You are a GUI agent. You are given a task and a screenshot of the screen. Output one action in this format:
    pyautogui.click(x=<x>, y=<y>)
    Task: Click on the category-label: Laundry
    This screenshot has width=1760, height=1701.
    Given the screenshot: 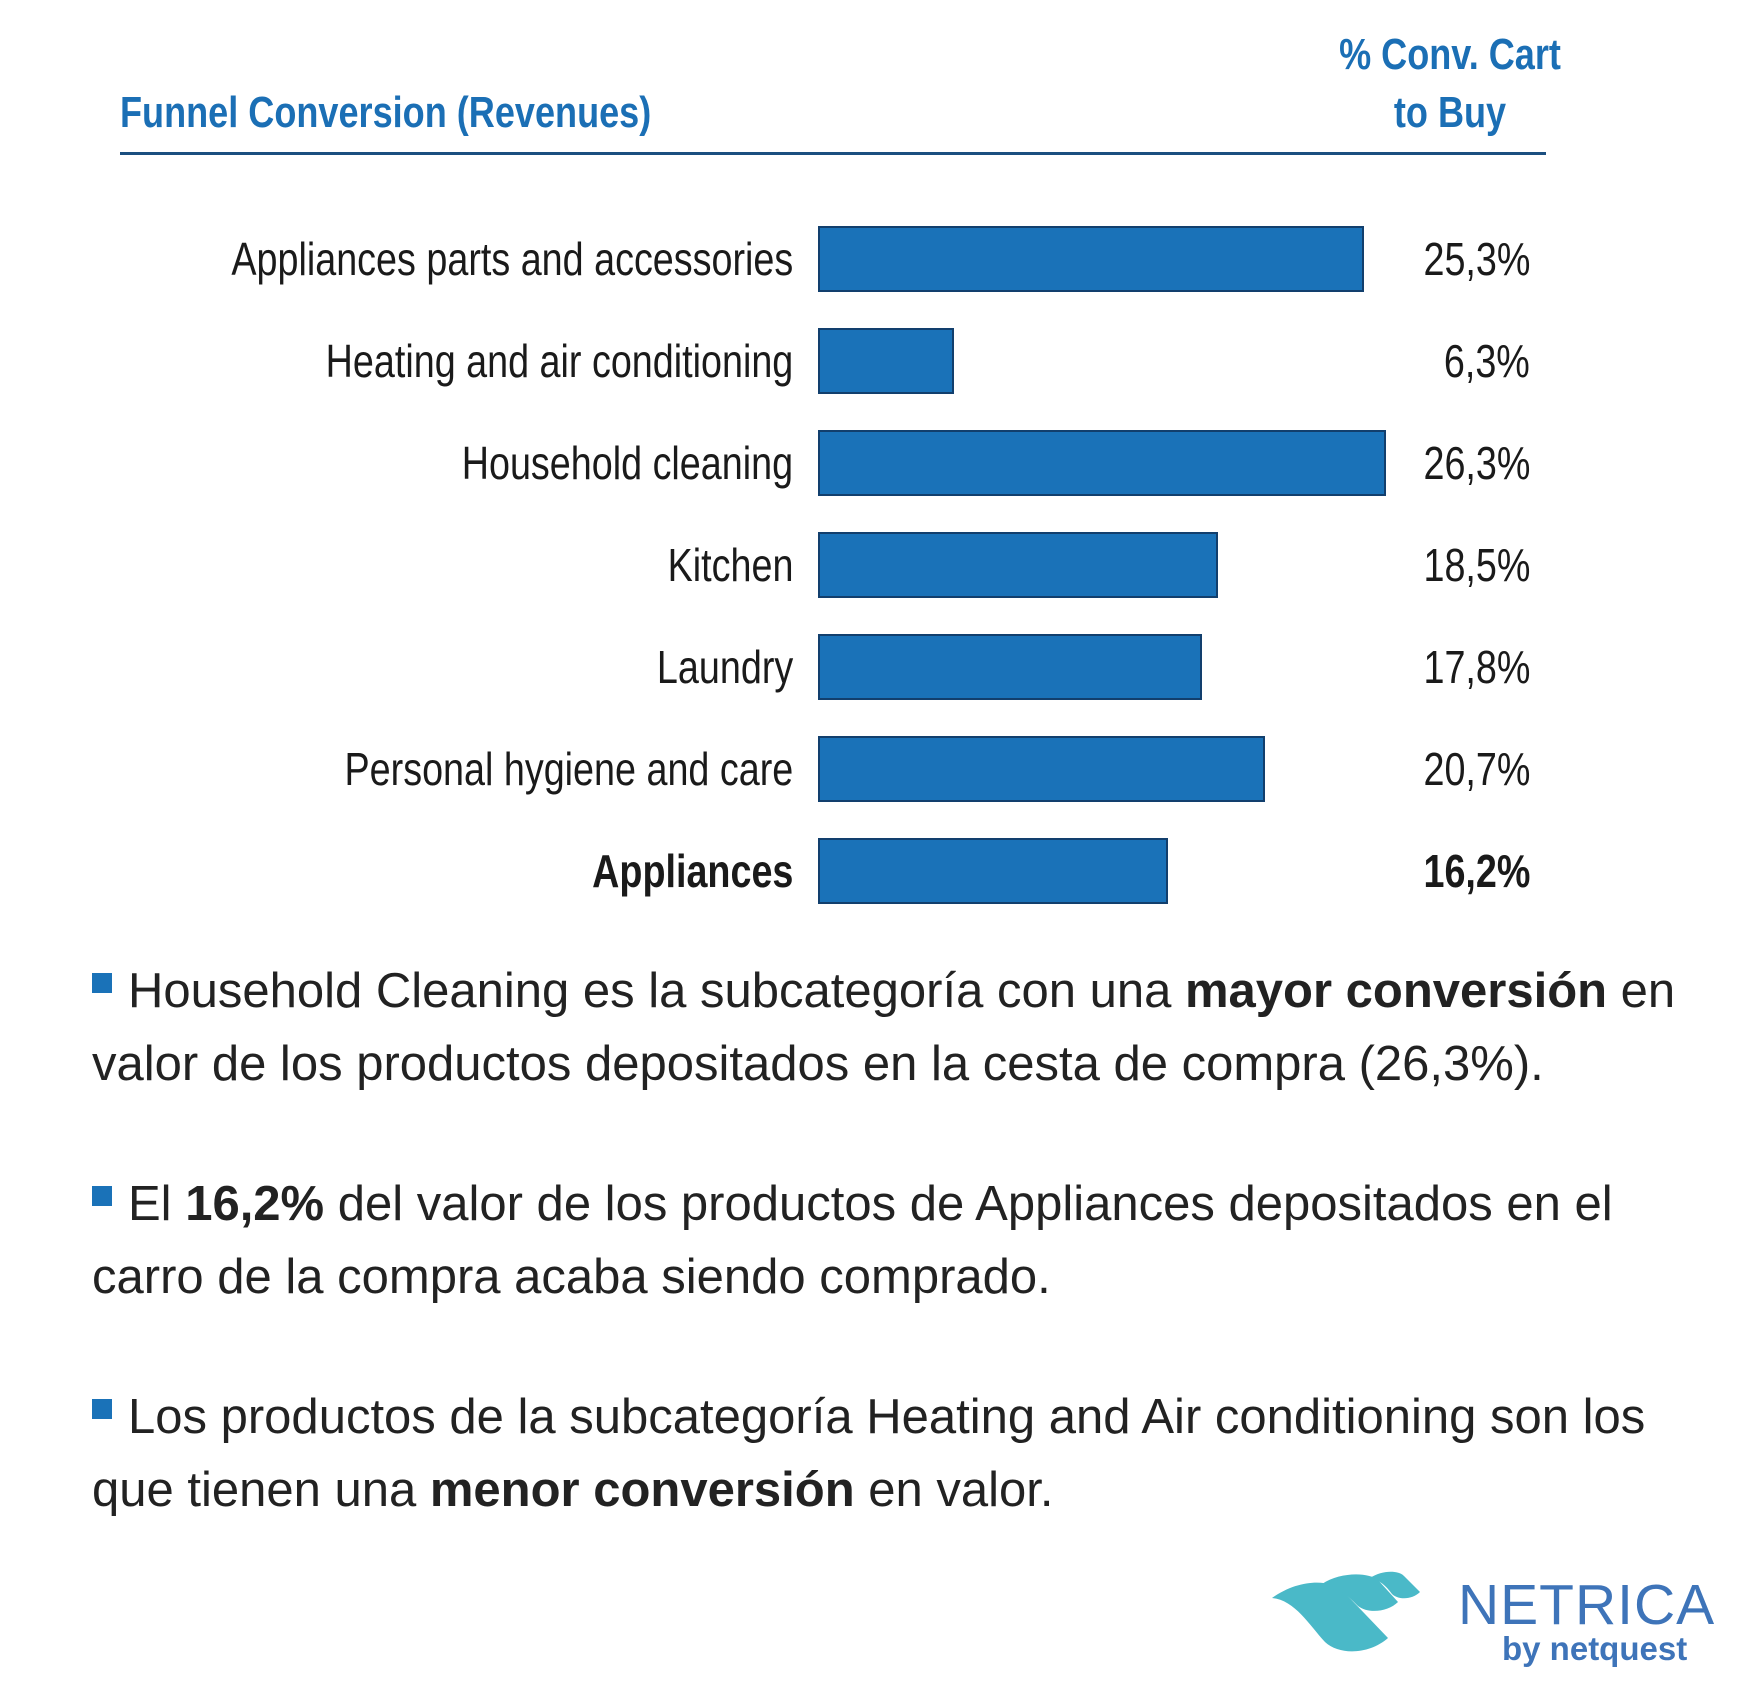 What is the action you would take?
    pyautogui.click(x=724, y=667)
    